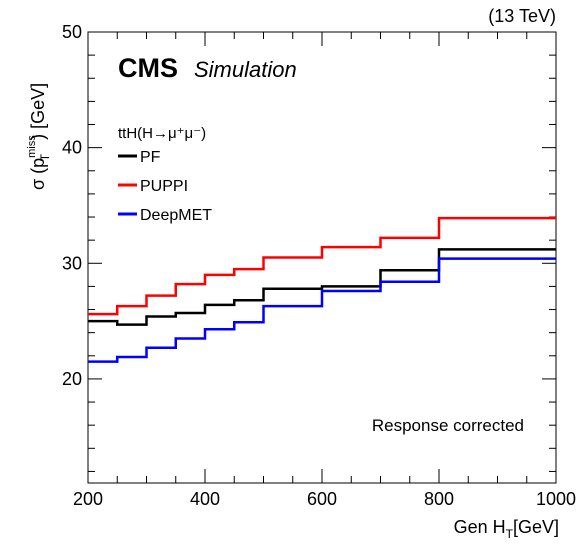  Describe the element at coordinates (480, 527) in the screenshot. I see `x-axis-title-main: Gen H` at that location.